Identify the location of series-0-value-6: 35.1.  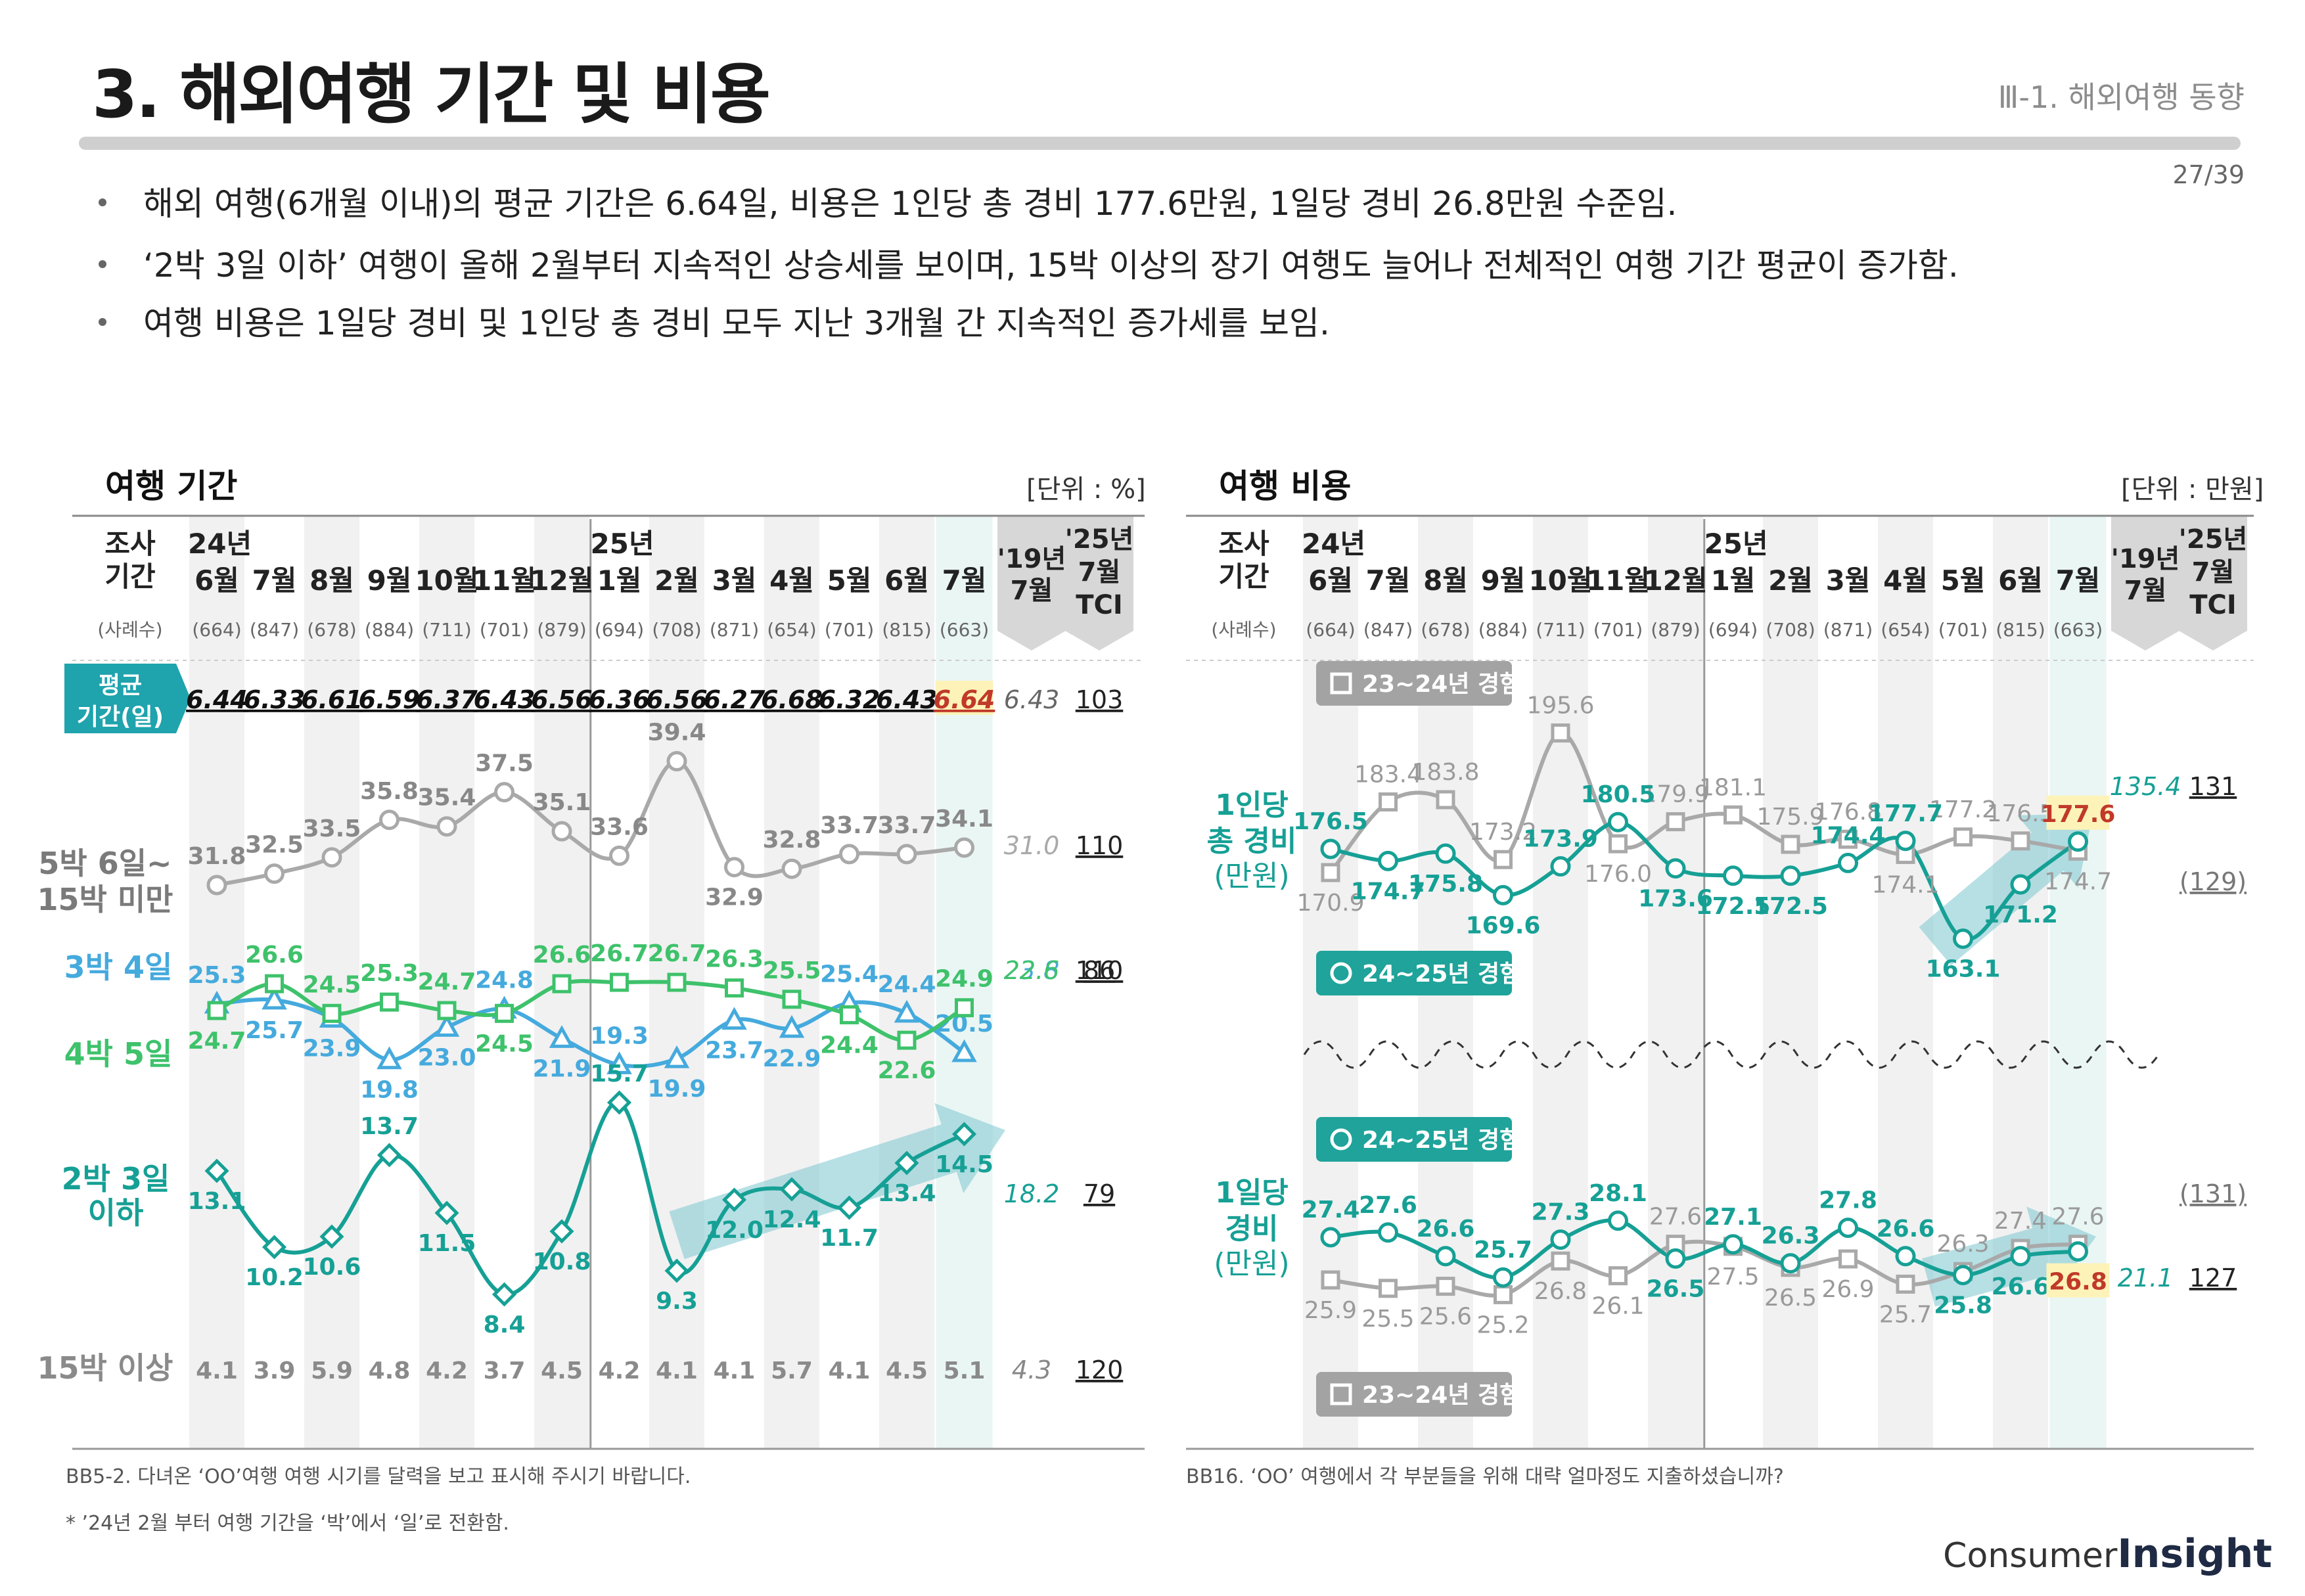
(562, 802).